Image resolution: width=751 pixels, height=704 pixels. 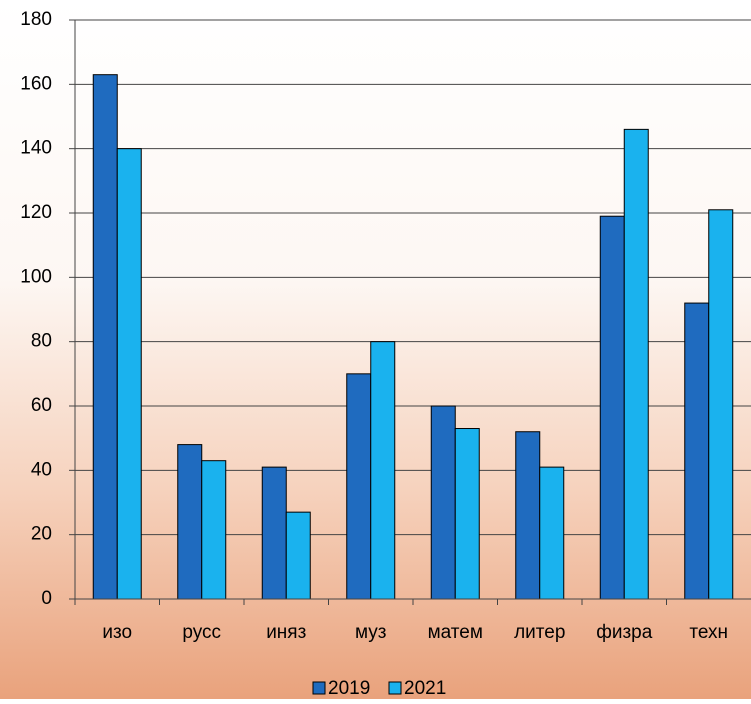 I want to click on x-tick-label: иняз, so click(x=286, y=632).